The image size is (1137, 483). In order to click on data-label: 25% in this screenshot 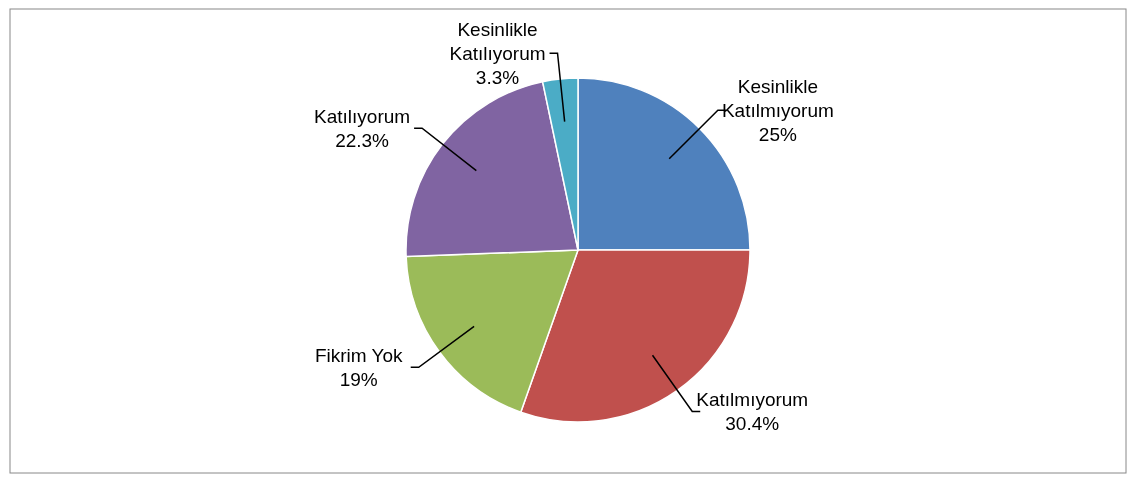, I will do `click(777, 135)`.